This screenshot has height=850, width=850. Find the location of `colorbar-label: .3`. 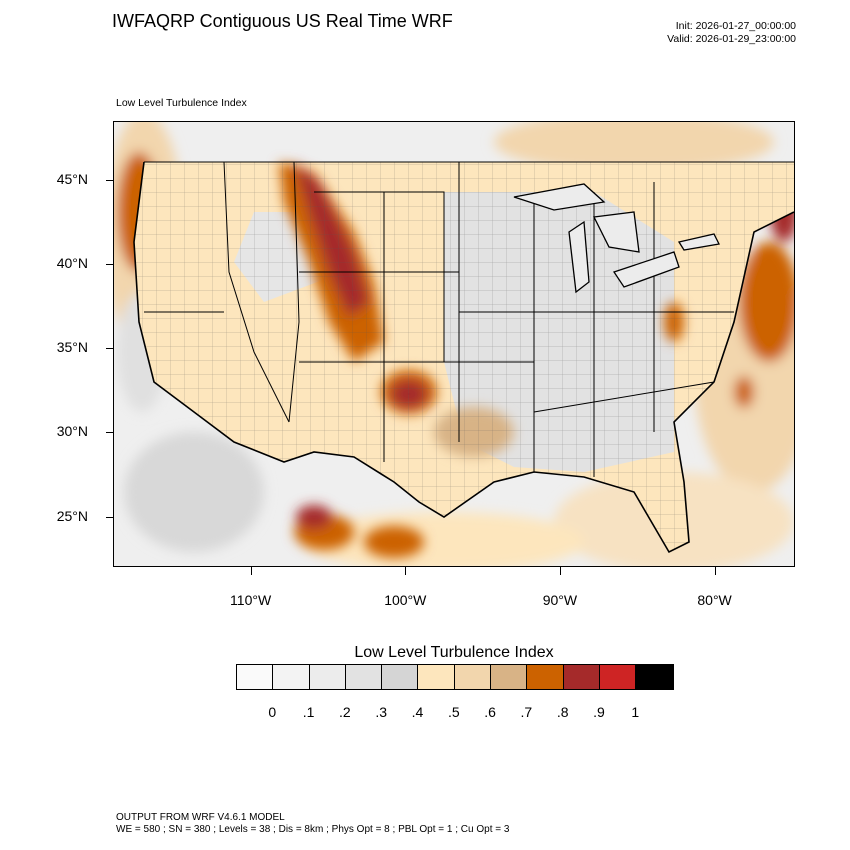

colorbar-label: .3 is located at coordinates (381, 712).